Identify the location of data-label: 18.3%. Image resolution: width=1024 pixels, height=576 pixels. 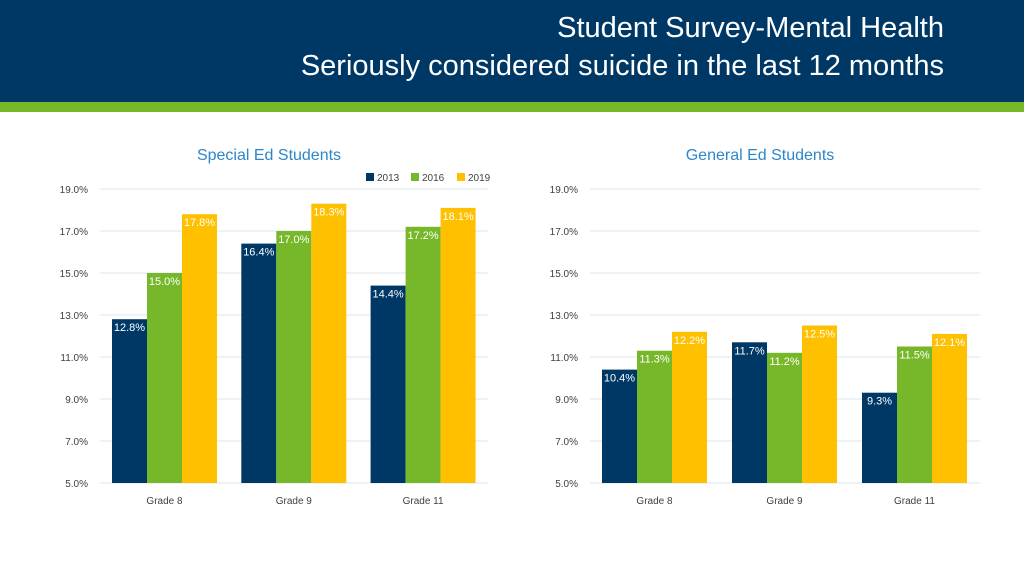
(328, 213).